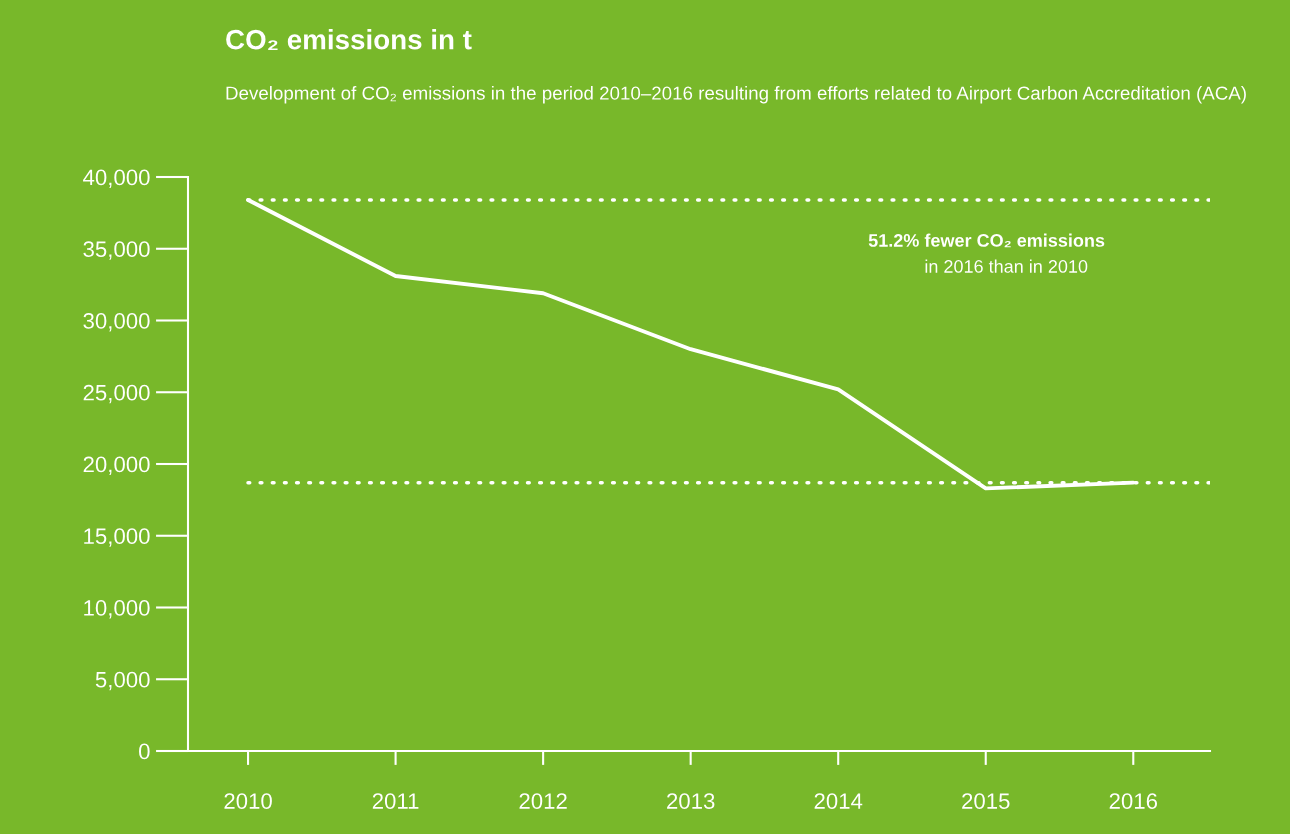 Image resolution: width=1290 pixels, height=834 pixels. What do you see at coordinates (117, 537) in the screenshot?
I see `y-tick-label: 15,000` at bounding box center [117, 537].